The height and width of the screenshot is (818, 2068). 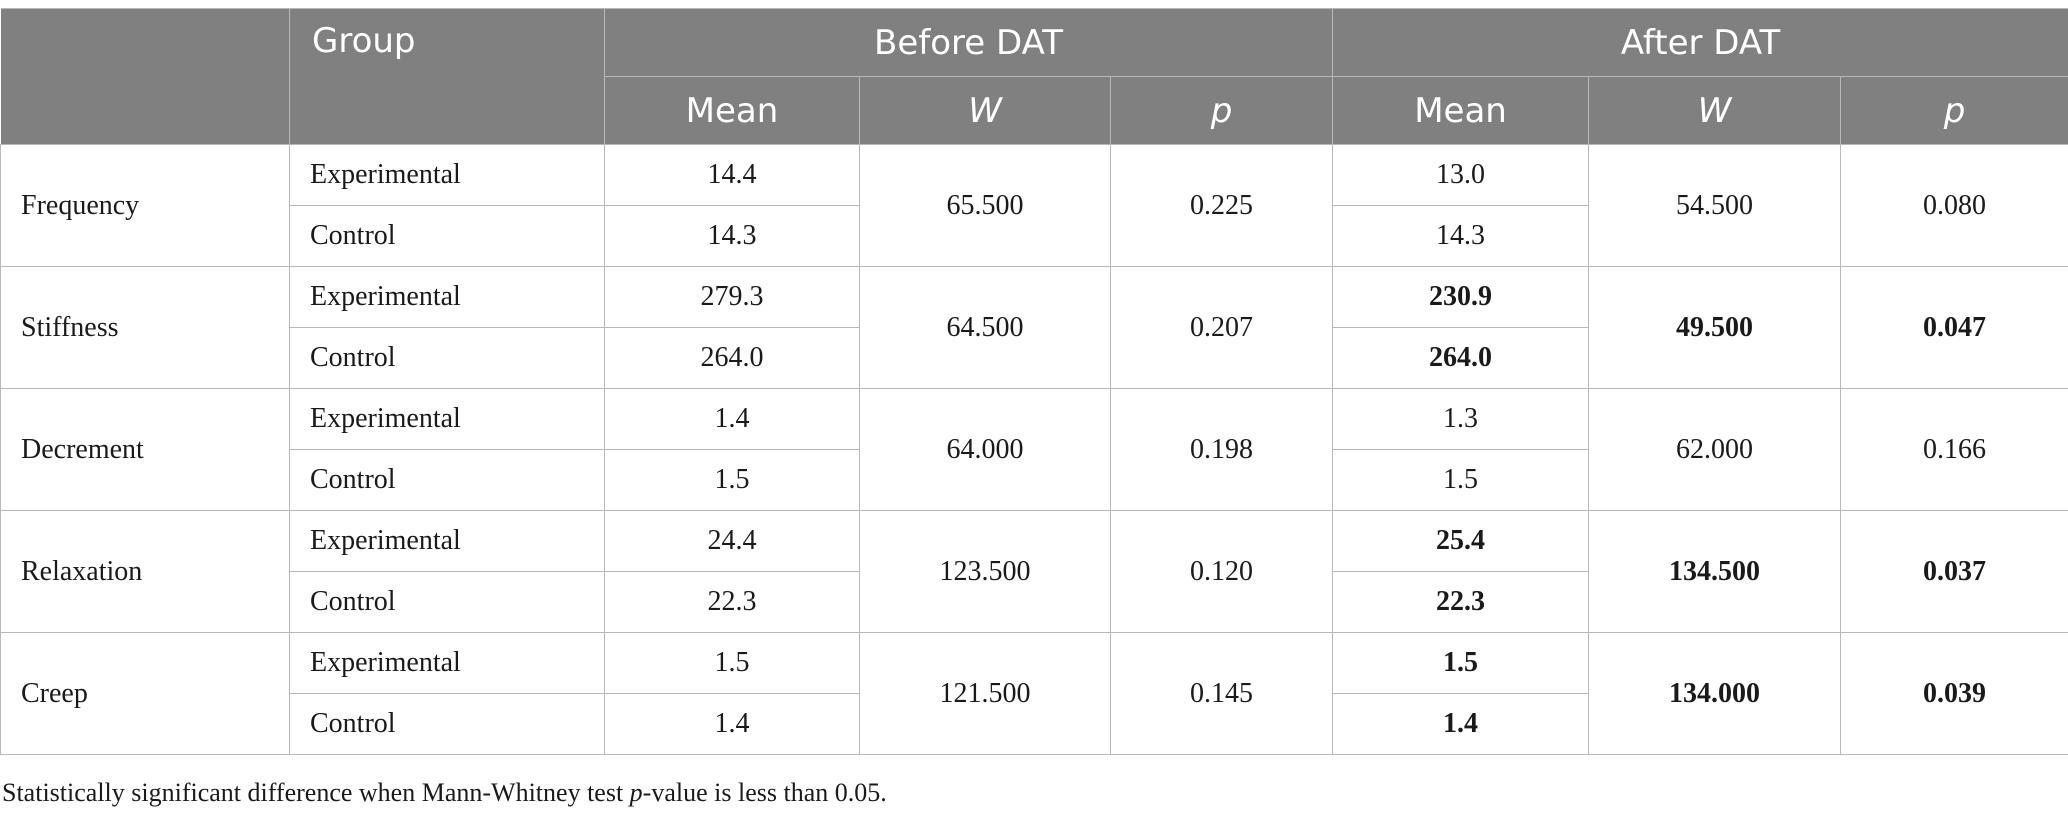 What do you see at coordinates (732, 297) in the screenshot?
I see `before-mean-value: 279.3` at bounding box center [732, 297].